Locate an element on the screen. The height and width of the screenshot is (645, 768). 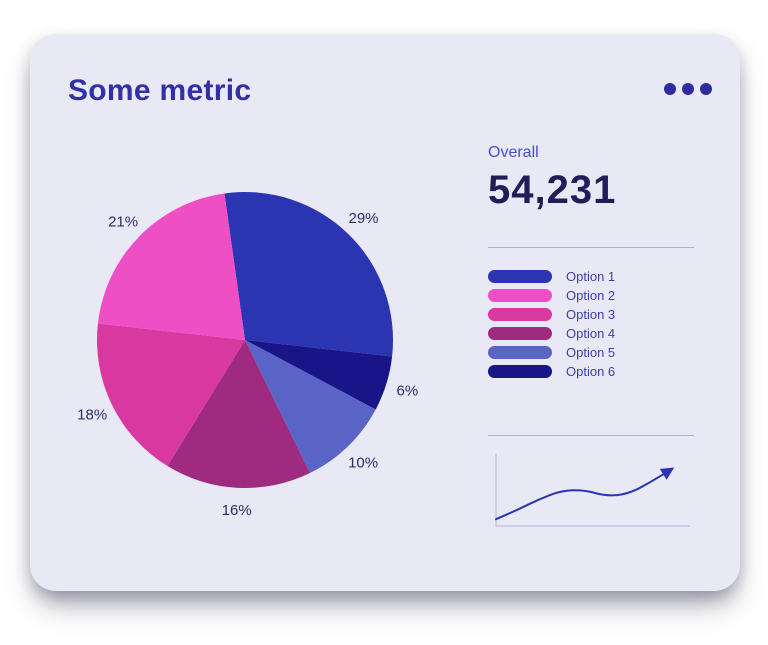
trend-sparkline is located at coordinates (592, 490).